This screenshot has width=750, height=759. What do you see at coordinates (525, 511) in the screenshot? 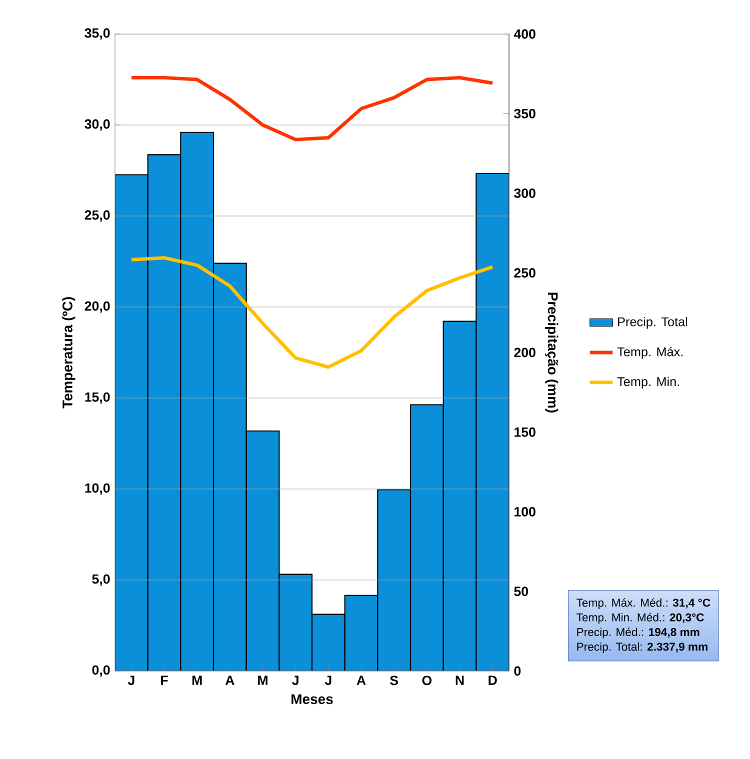
I see `y2-tick-label: 100` at bounding box center [525, 511].